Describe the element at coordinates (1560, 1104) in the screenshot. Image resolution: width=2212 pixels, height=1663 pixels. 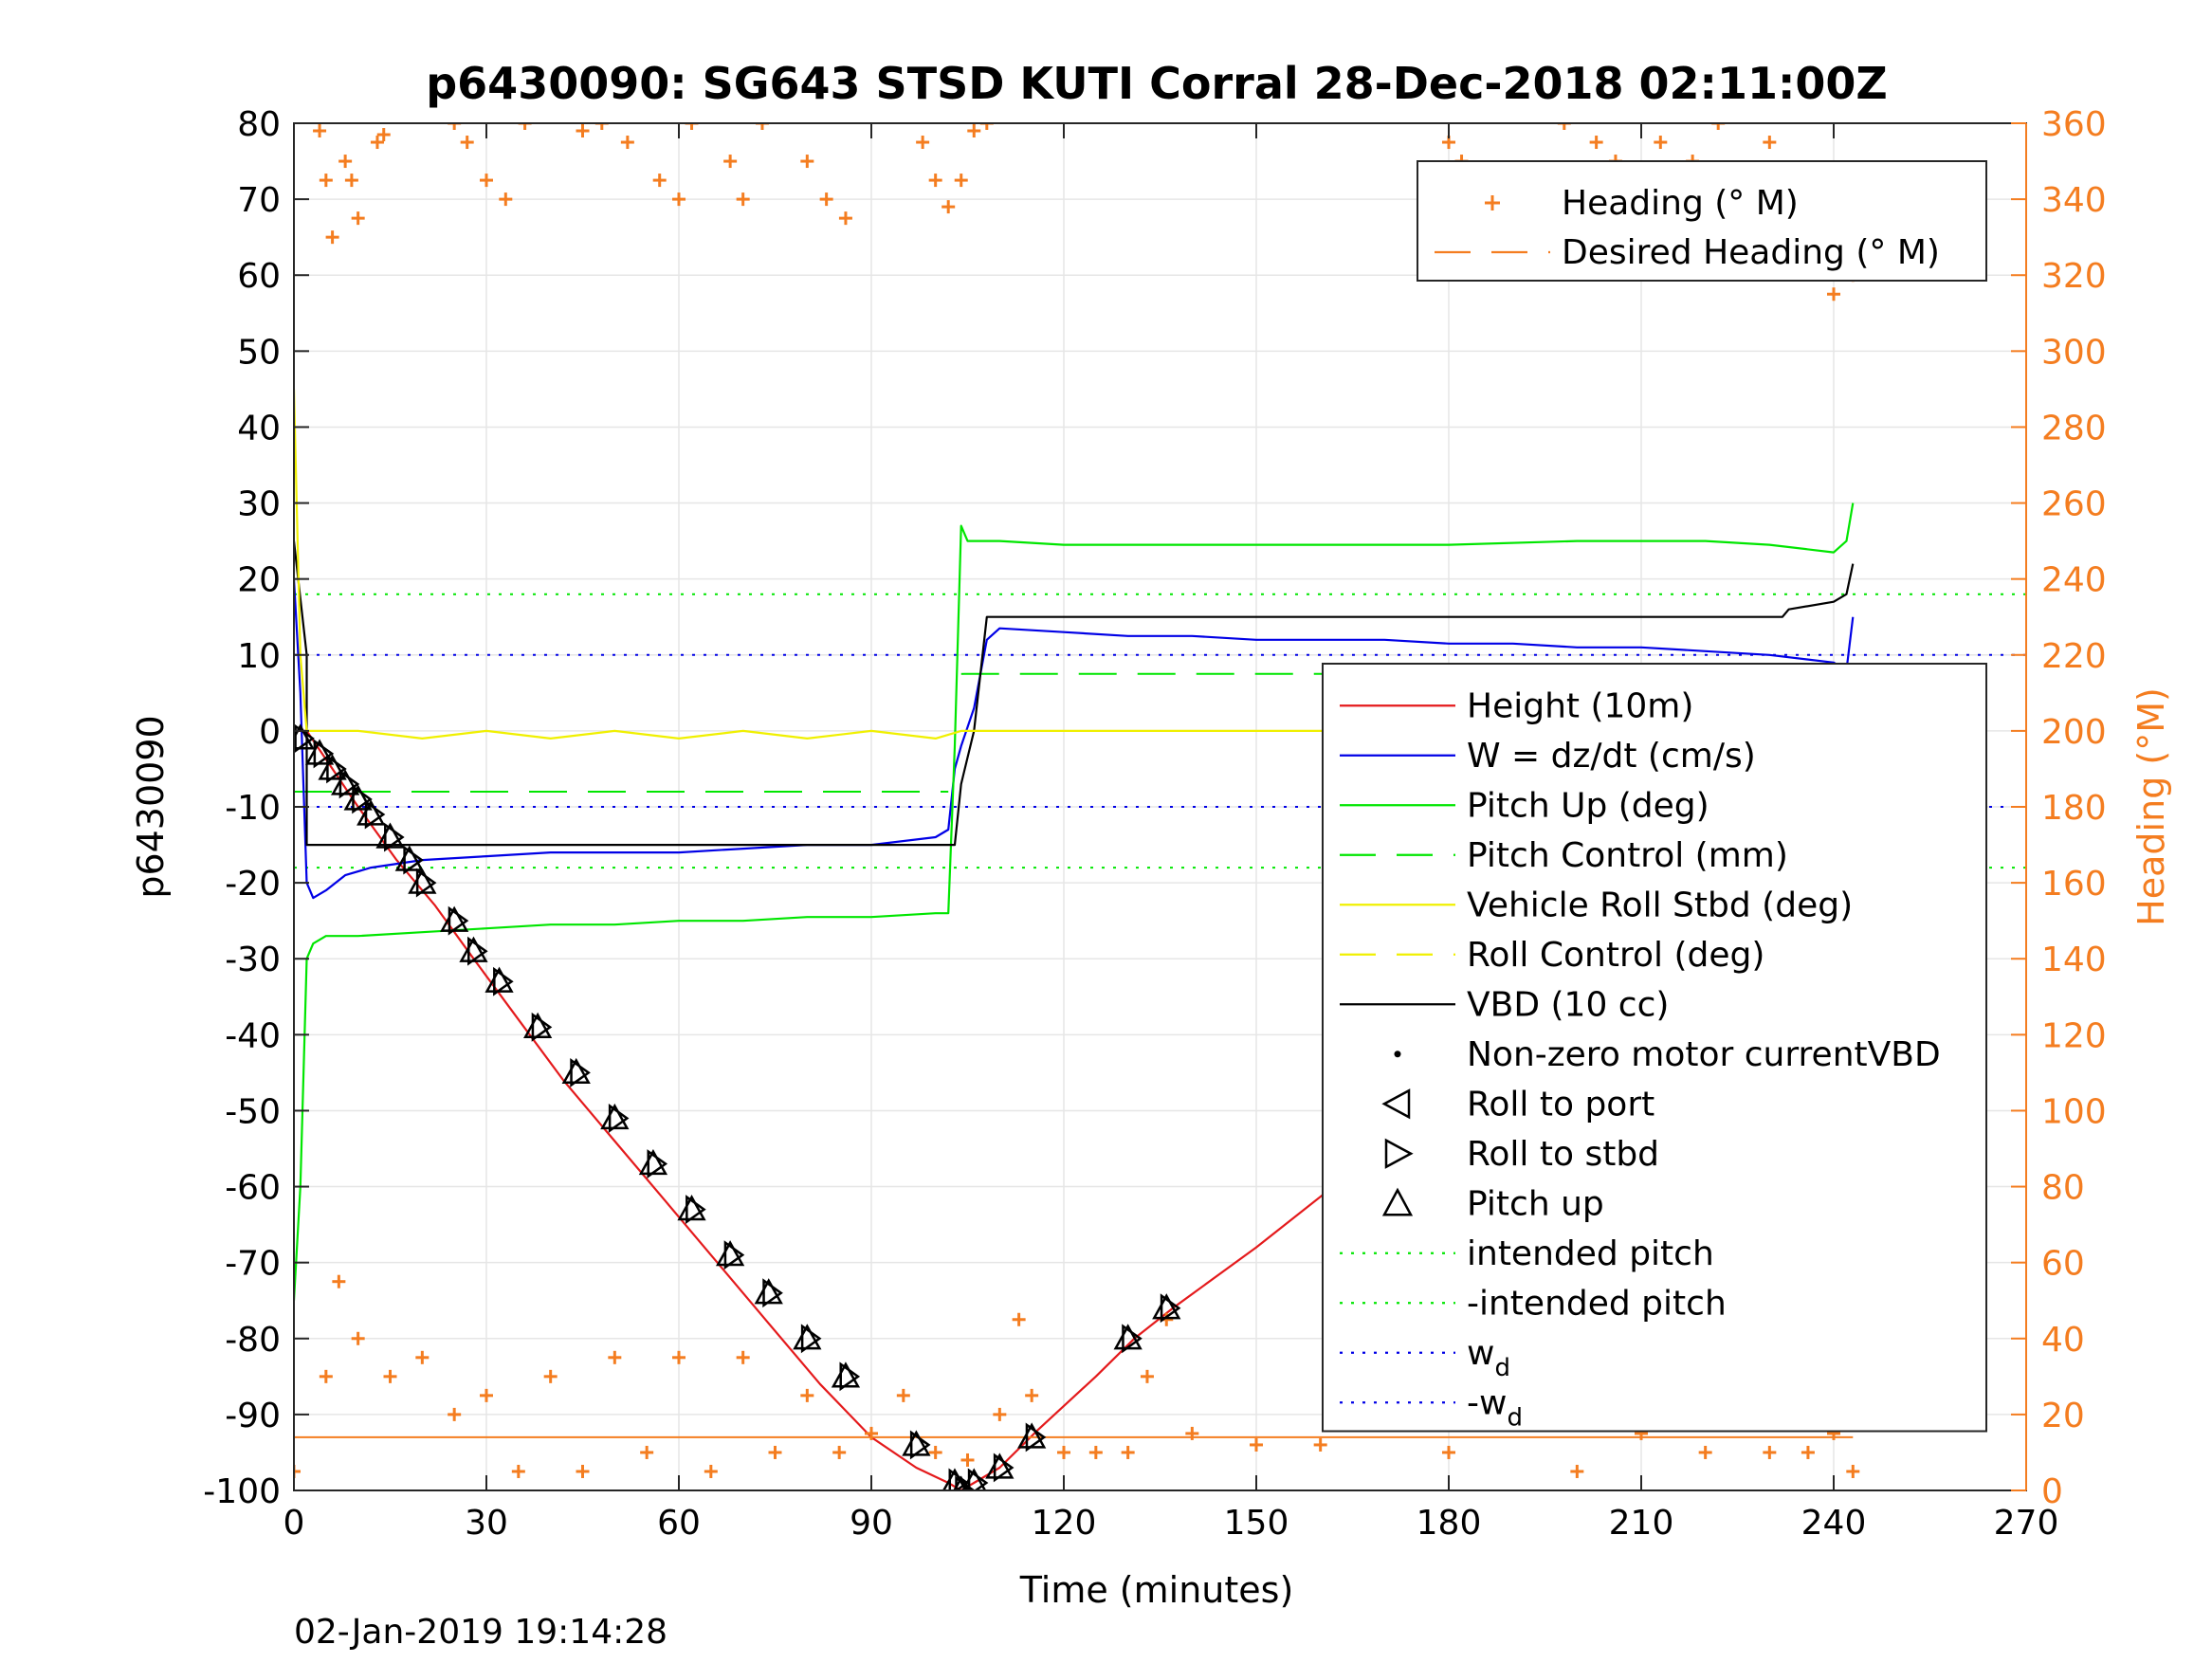
I see `legend-label: Roll to port` at that location.